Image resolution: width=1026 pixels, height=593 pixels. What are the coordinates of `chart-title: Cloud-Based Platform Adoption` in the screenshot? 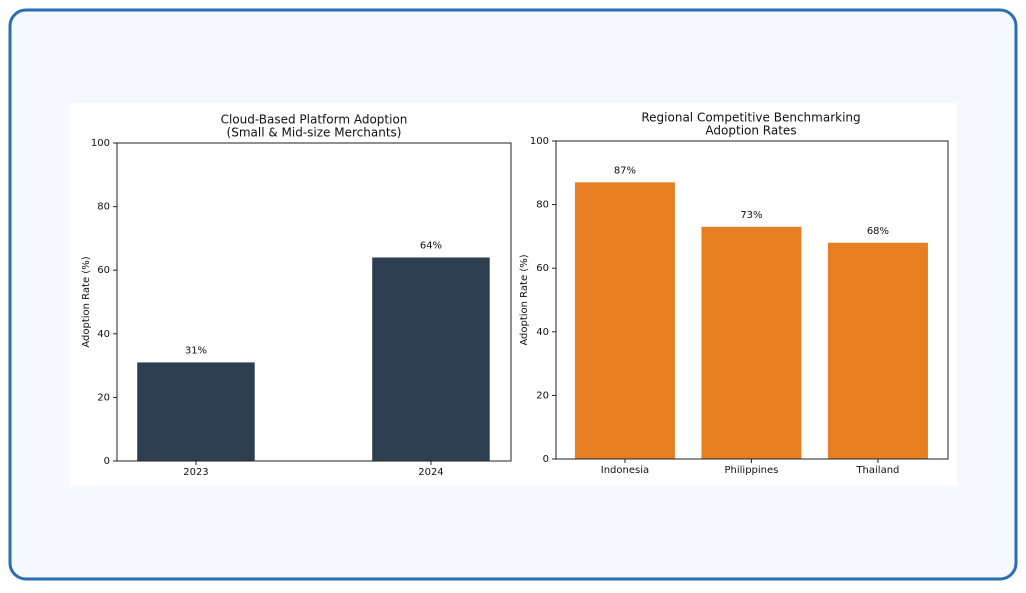 It's located at (314, 120).